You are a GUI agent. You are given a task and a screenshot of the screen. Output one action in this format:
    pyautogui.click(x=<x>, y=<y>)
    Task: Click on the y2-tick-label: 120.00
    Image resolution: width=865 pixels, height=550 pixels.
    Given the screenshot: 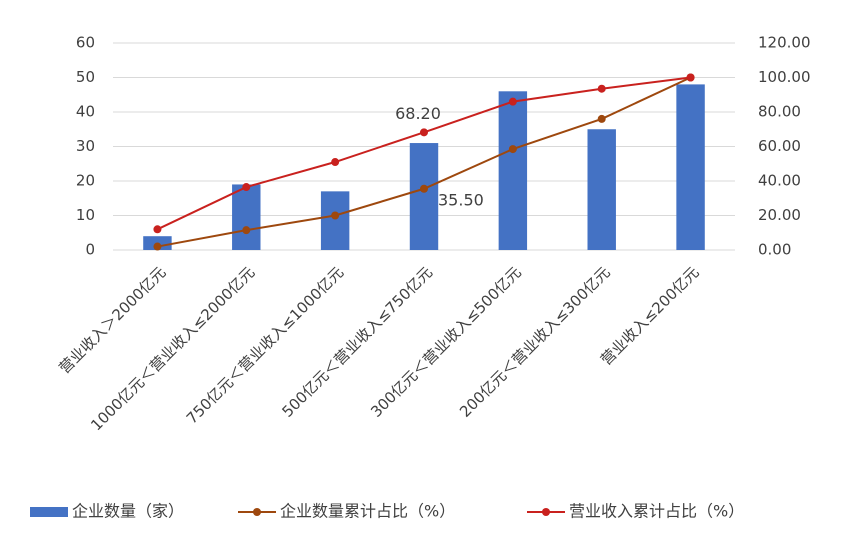 What is the action you would take?
    pyautogui.click(x=784, y=43)
    